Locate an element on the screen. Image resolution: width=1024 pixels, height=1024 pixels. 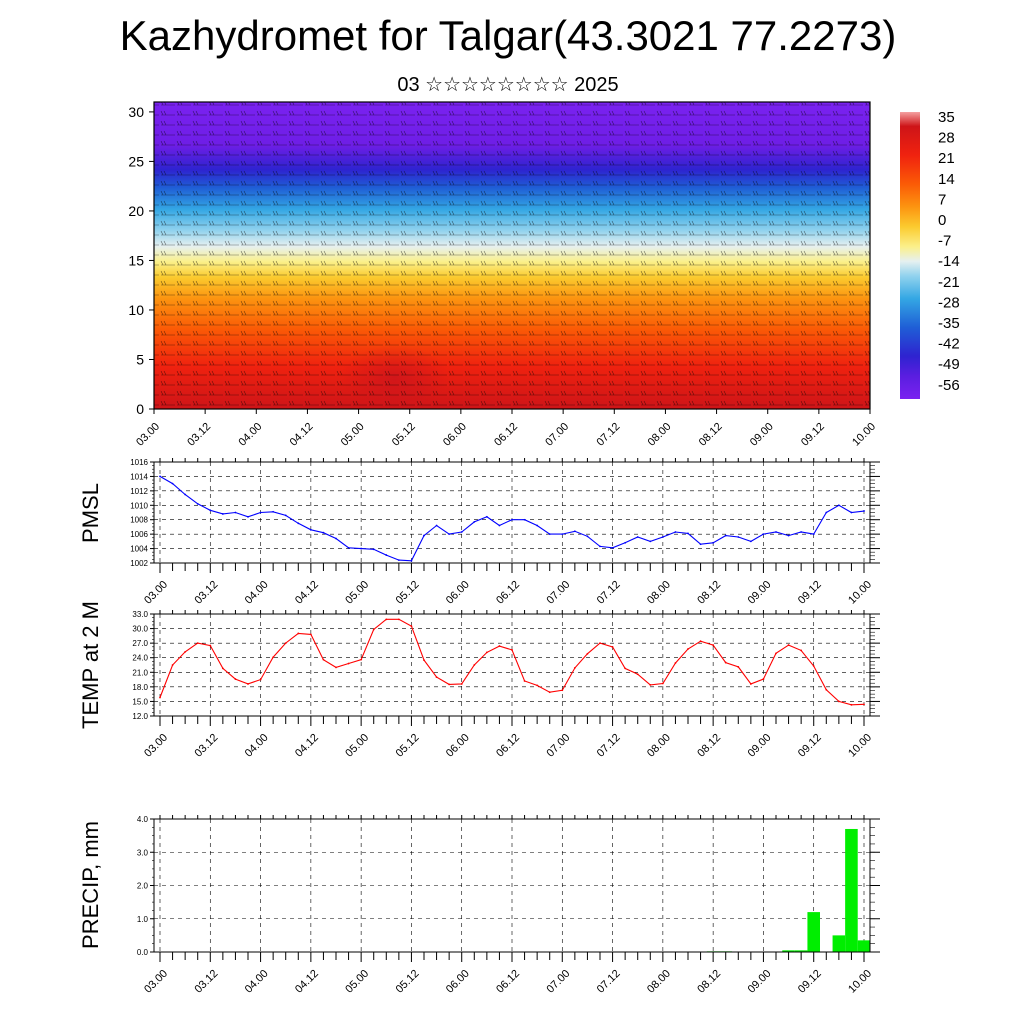
precip-bar is located at coordinates (864, 946).